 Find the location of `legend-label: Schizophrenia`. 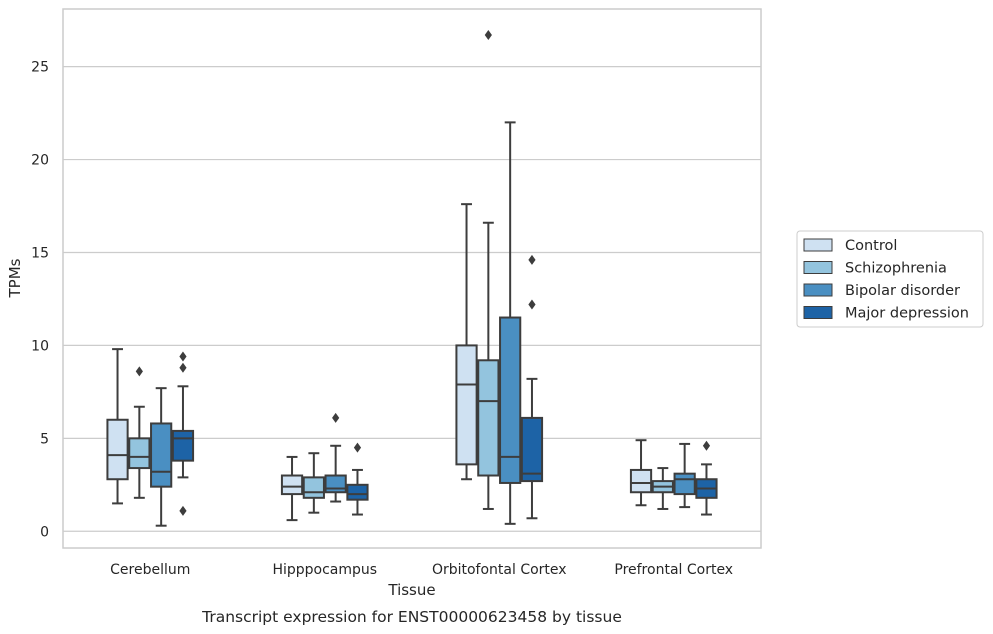

legend-label: Schizophrenia is located at coordinates (896, 269).